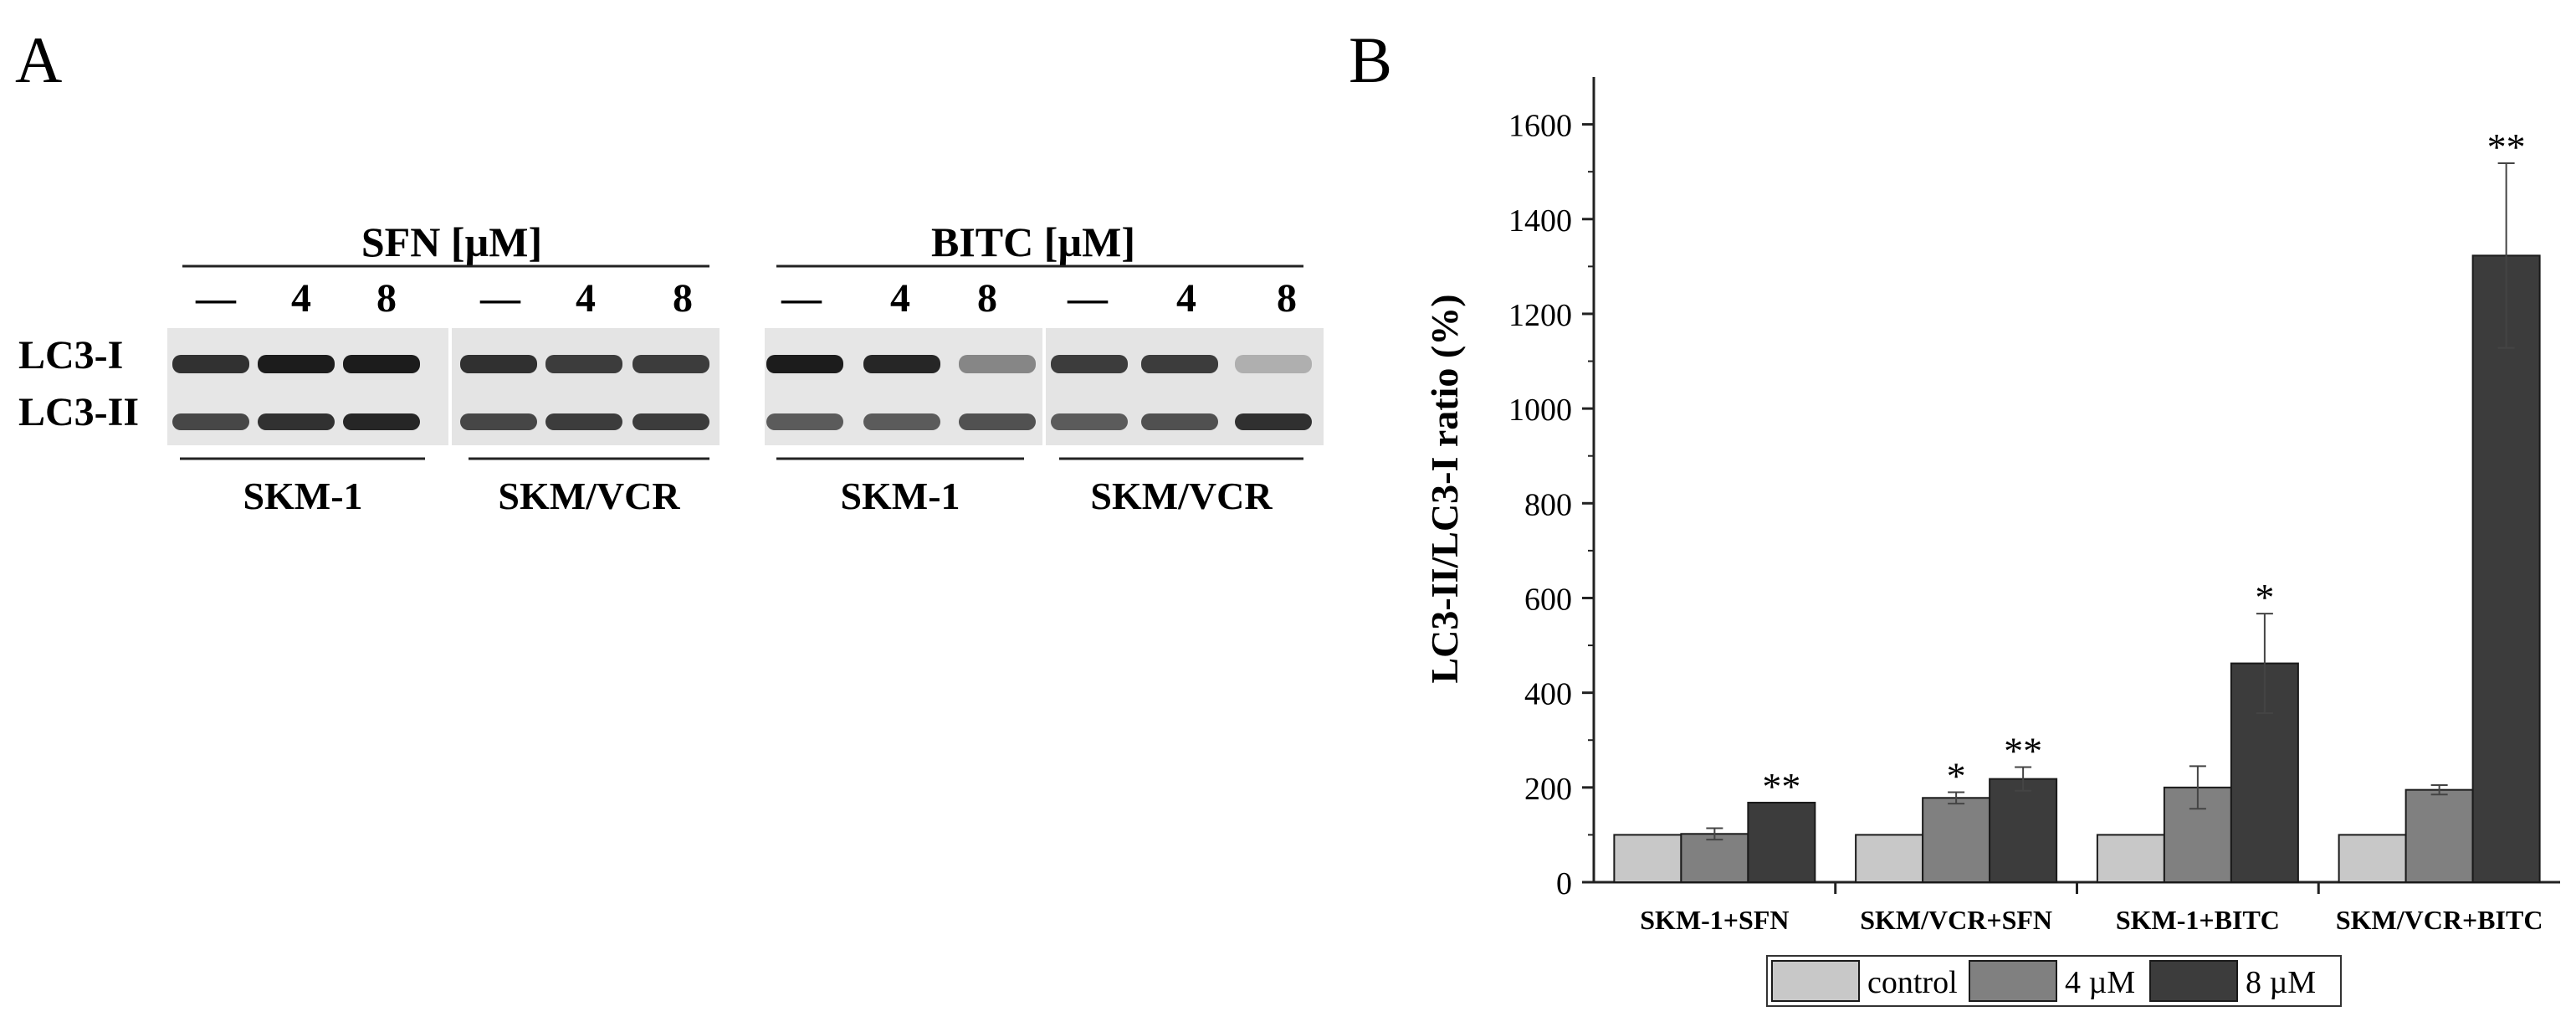  I want to click on blot-bands, so click(742, 393).